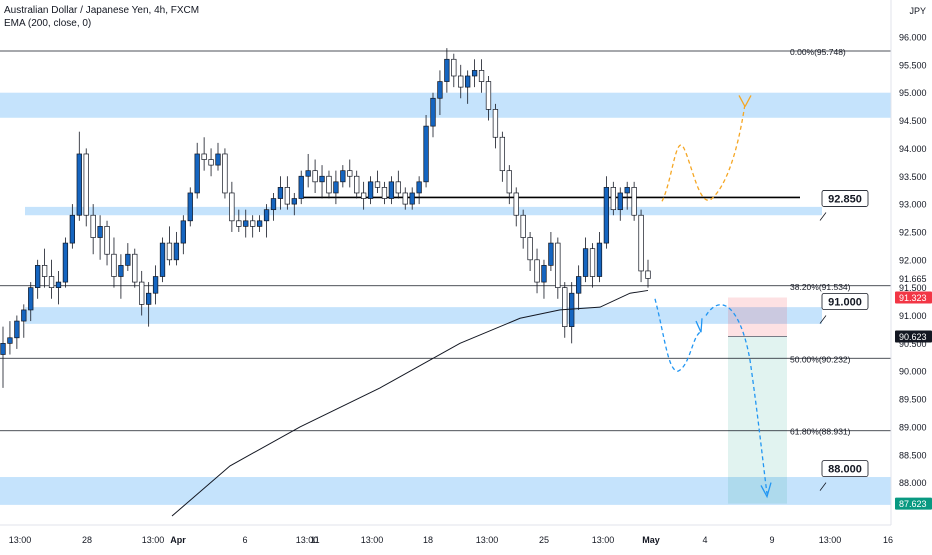  I want to click on price-tick-label: 89.500, so click(913, 400).